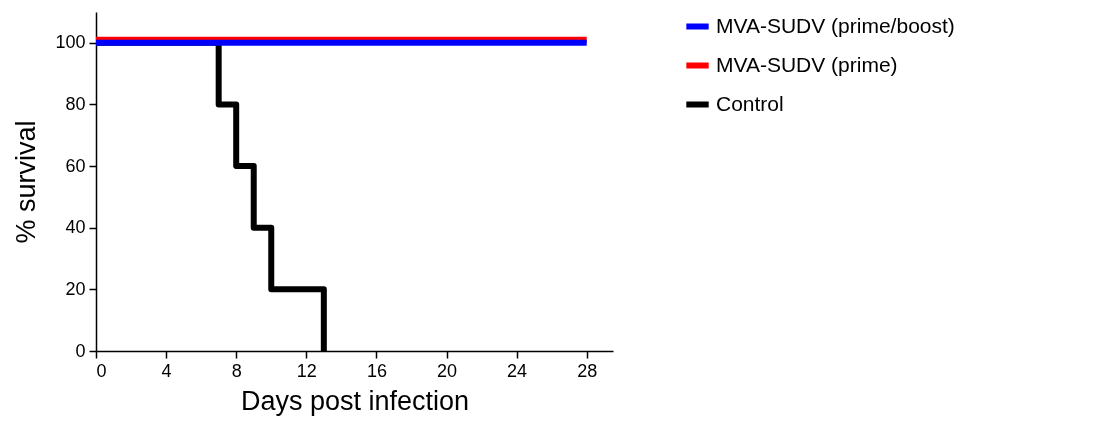  Describe the element at coordinates (166, 370) in the screenshot. I see `x-tick-label: 4` at that location.